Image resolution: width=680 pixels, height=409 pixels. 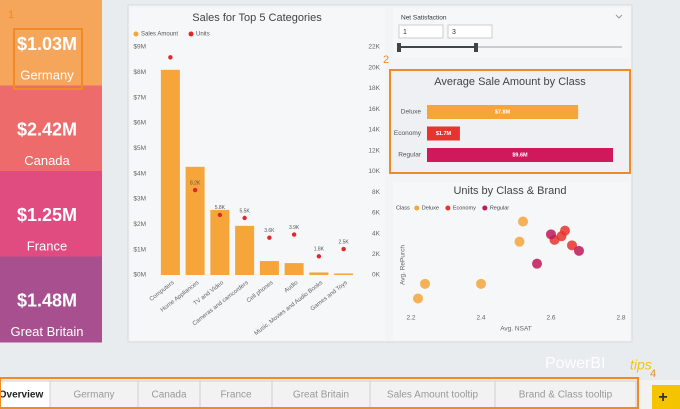 What do you see at coordinates (139, 148) in the screenshot?
I see `y-tick-label: $5M` at bounding box center [139, 148].